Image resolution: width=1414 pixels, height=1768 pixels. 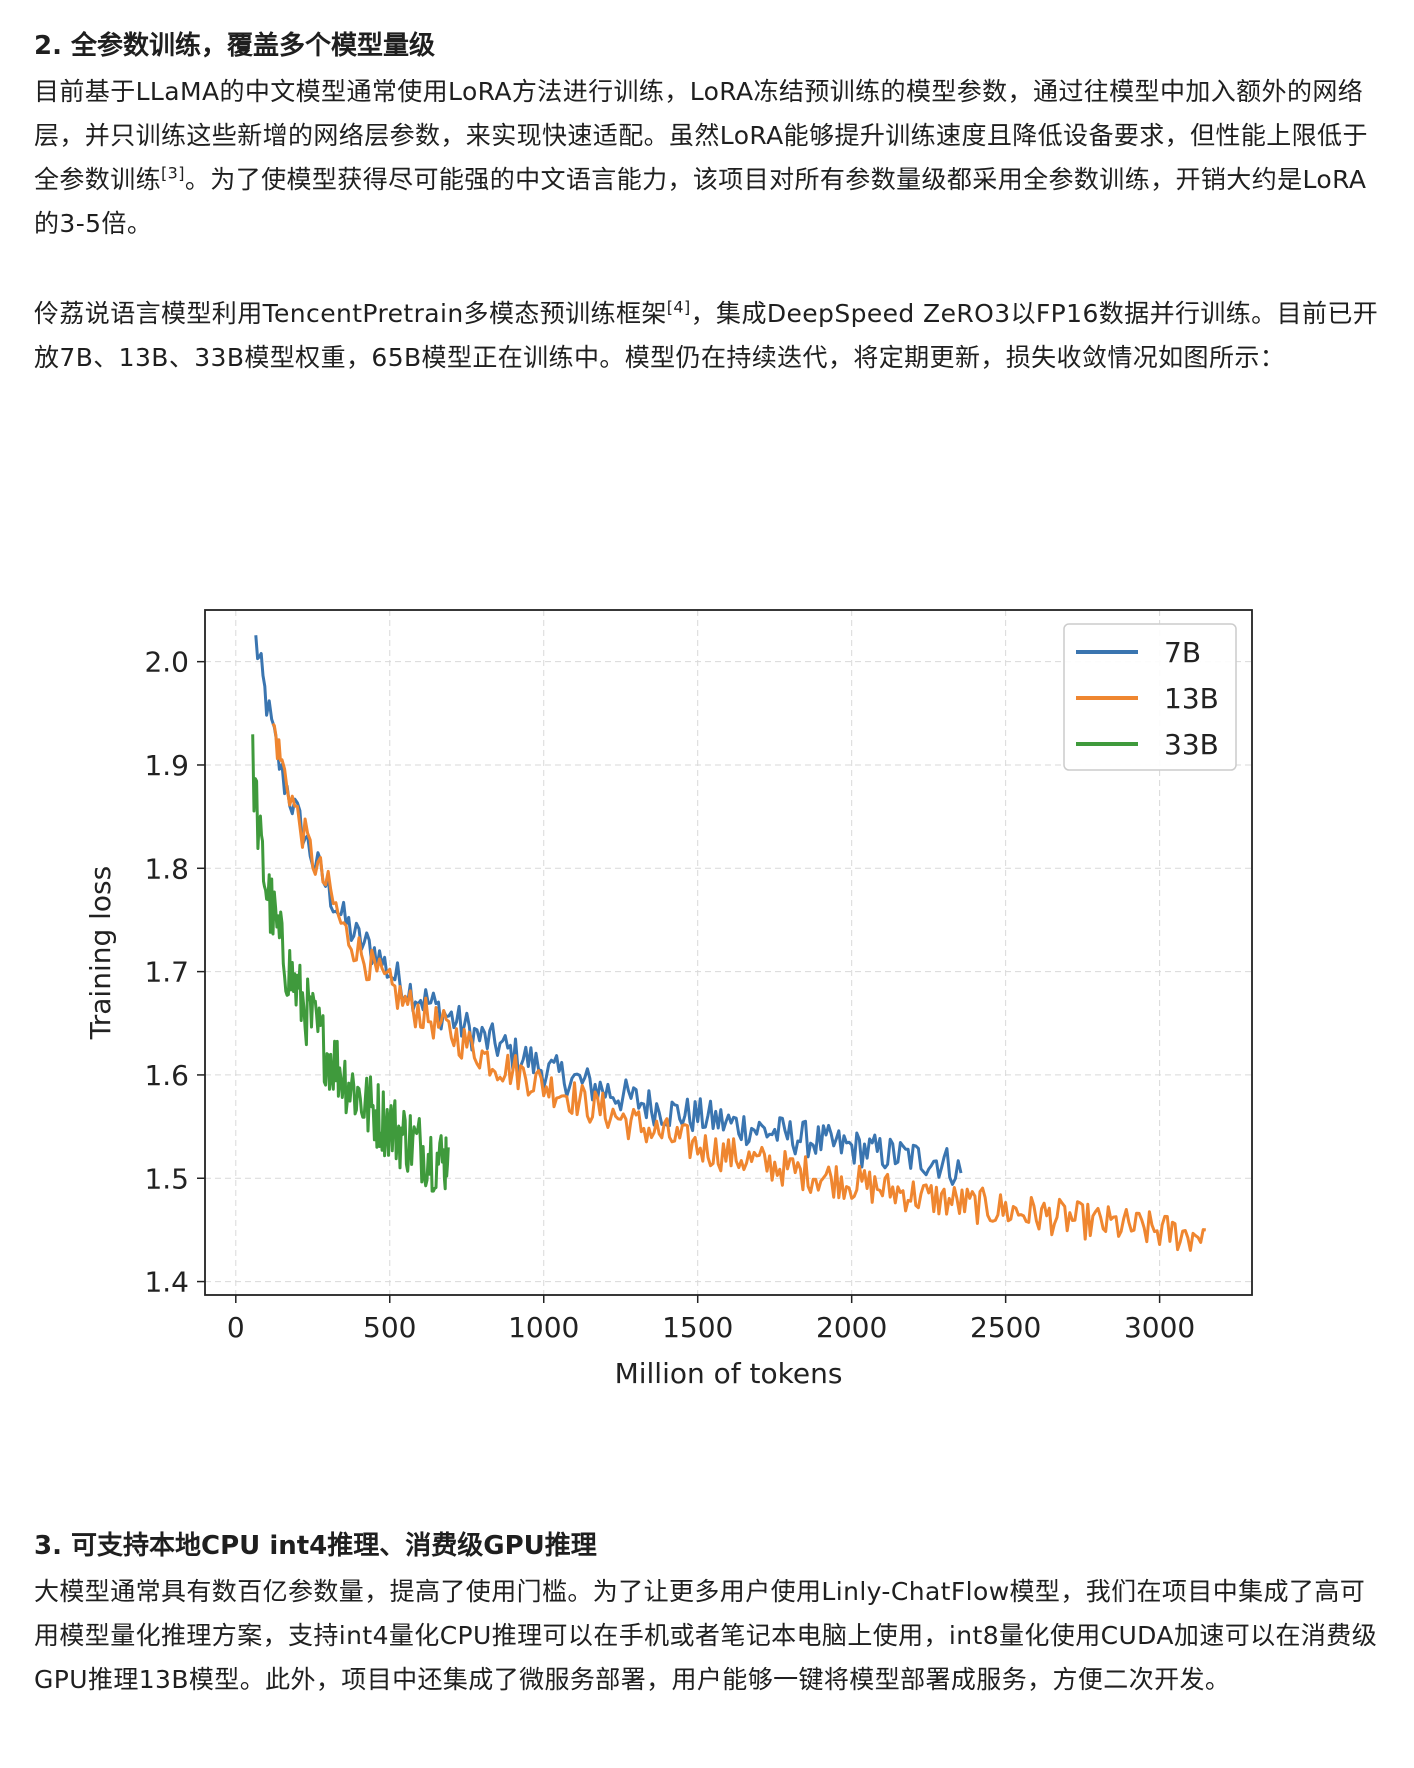 I want to click on legend-label-13B: 13B, so click(x=1191, y=698).